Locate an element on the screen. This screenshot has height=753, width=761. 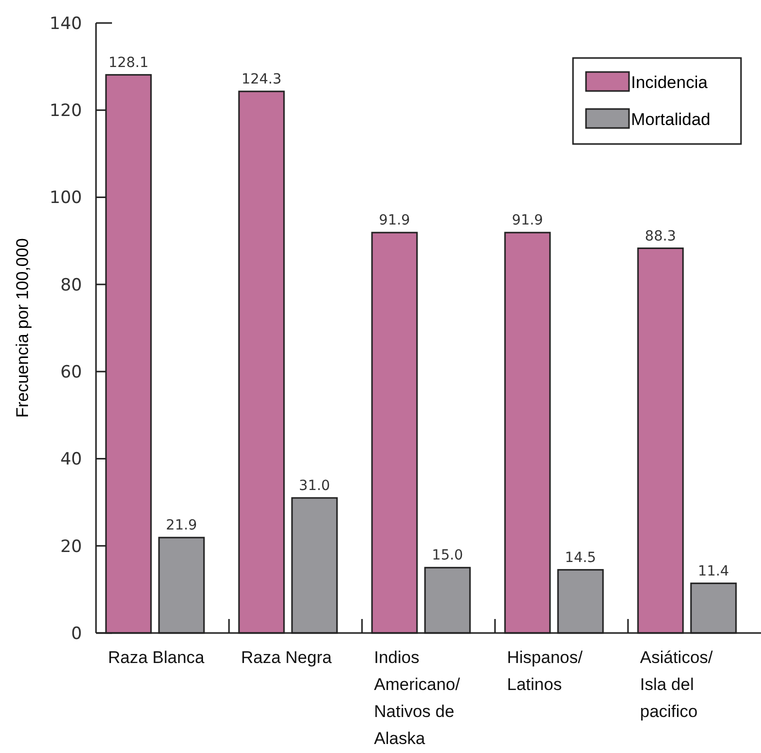
y-tick-label: 140 is located at coordinates (66, 24).